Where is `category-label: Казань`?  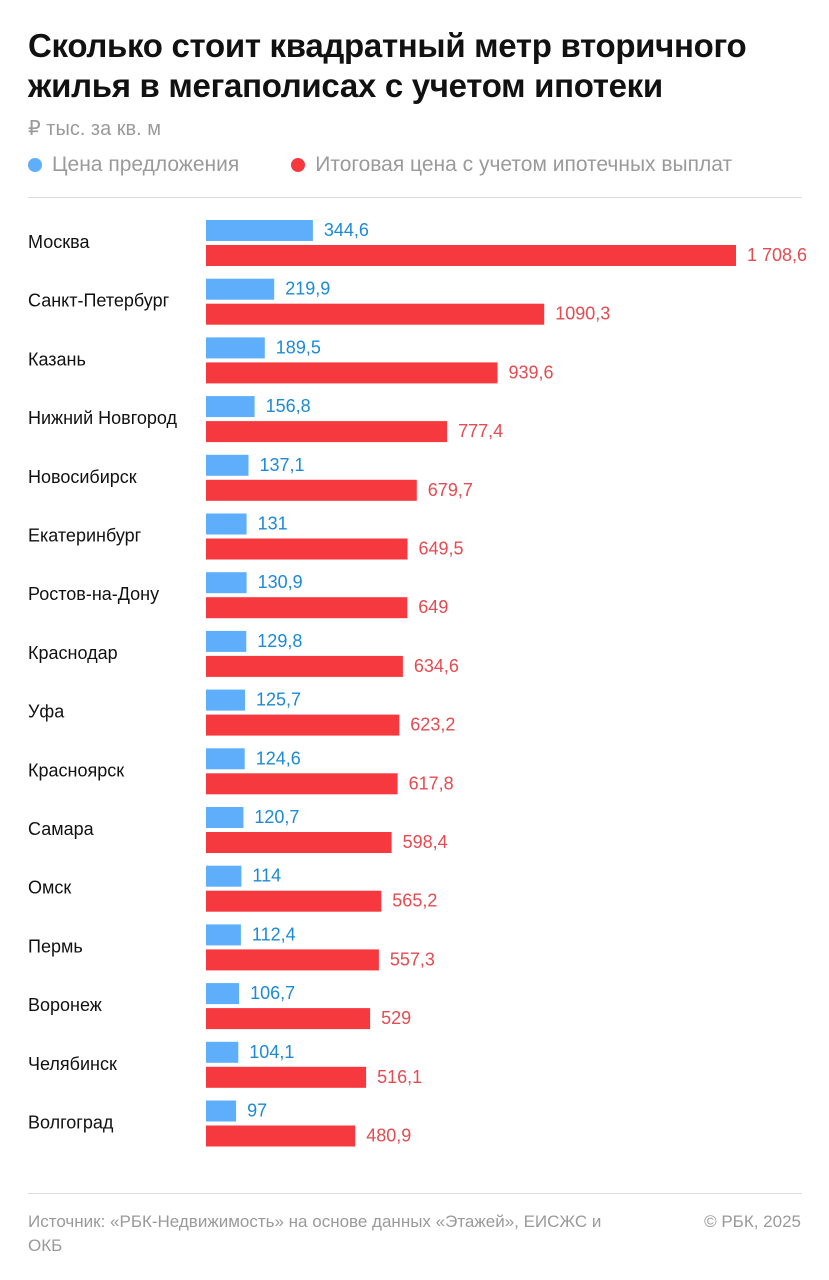
category-label: Казань is located at coordinates (57, 359).